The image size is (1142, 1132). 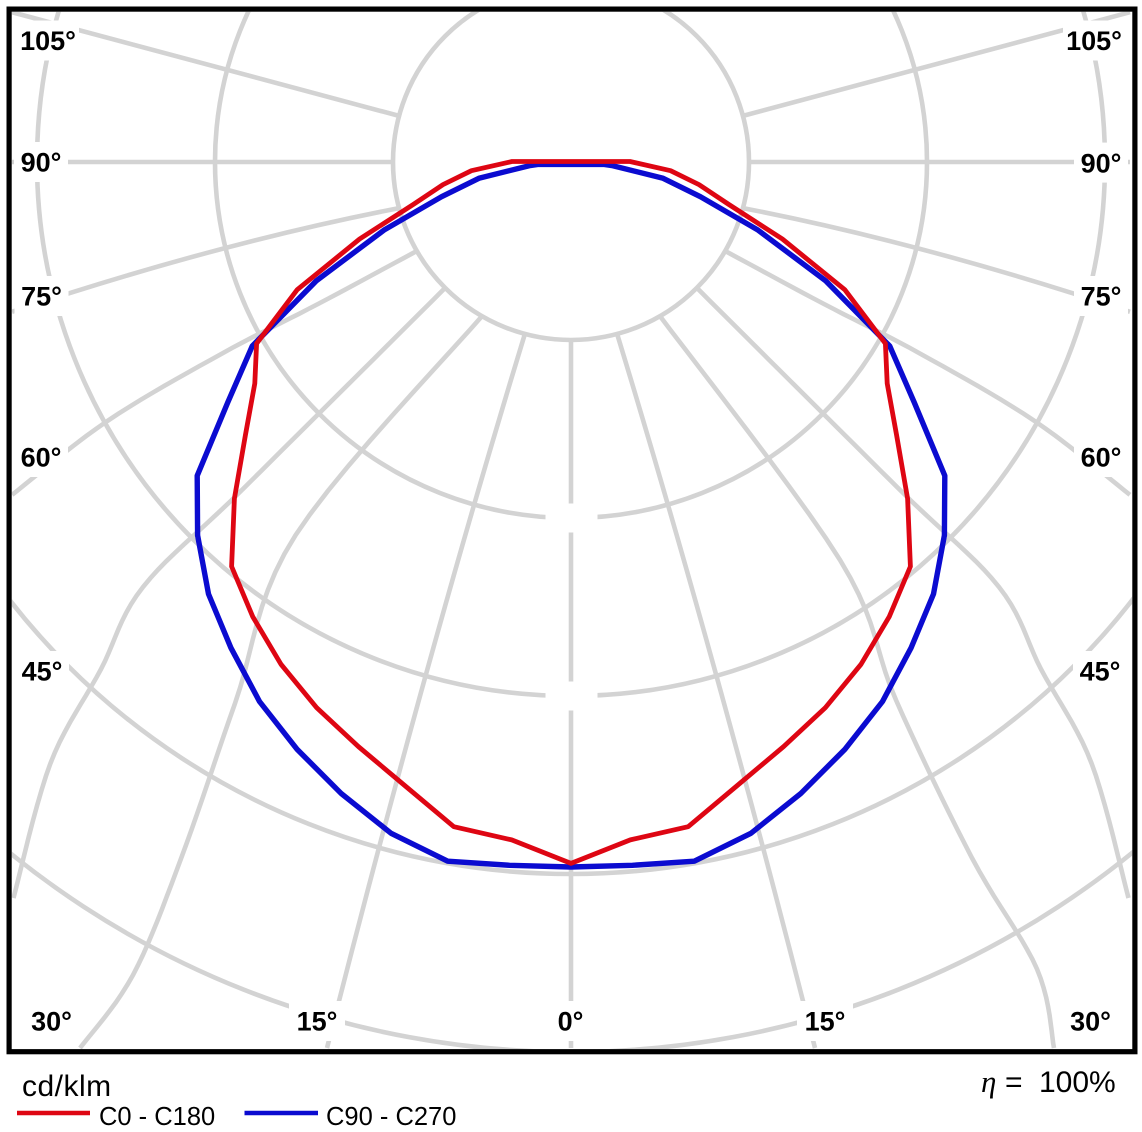 I want to click on svg-text: C0 - C180, so click(x=157, y=1117).